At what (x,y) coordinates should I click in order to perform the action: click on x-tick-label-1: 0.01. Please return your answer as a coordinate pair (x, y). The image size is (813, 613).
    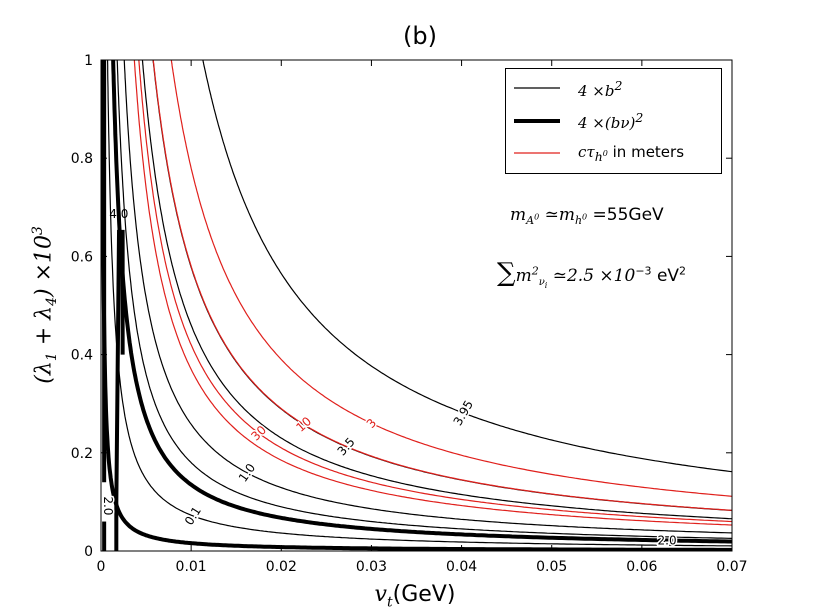
    Looking at the image, I should click on (191, 567).